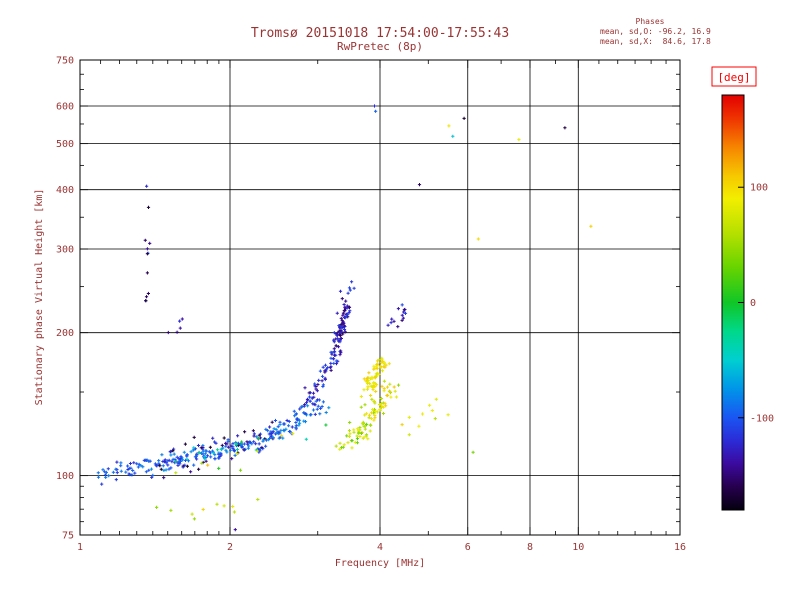  What do you see at coordinates (65, 476) in the screenshot?
I see `y-tick-label: 100` at bounding box center [65, 476].